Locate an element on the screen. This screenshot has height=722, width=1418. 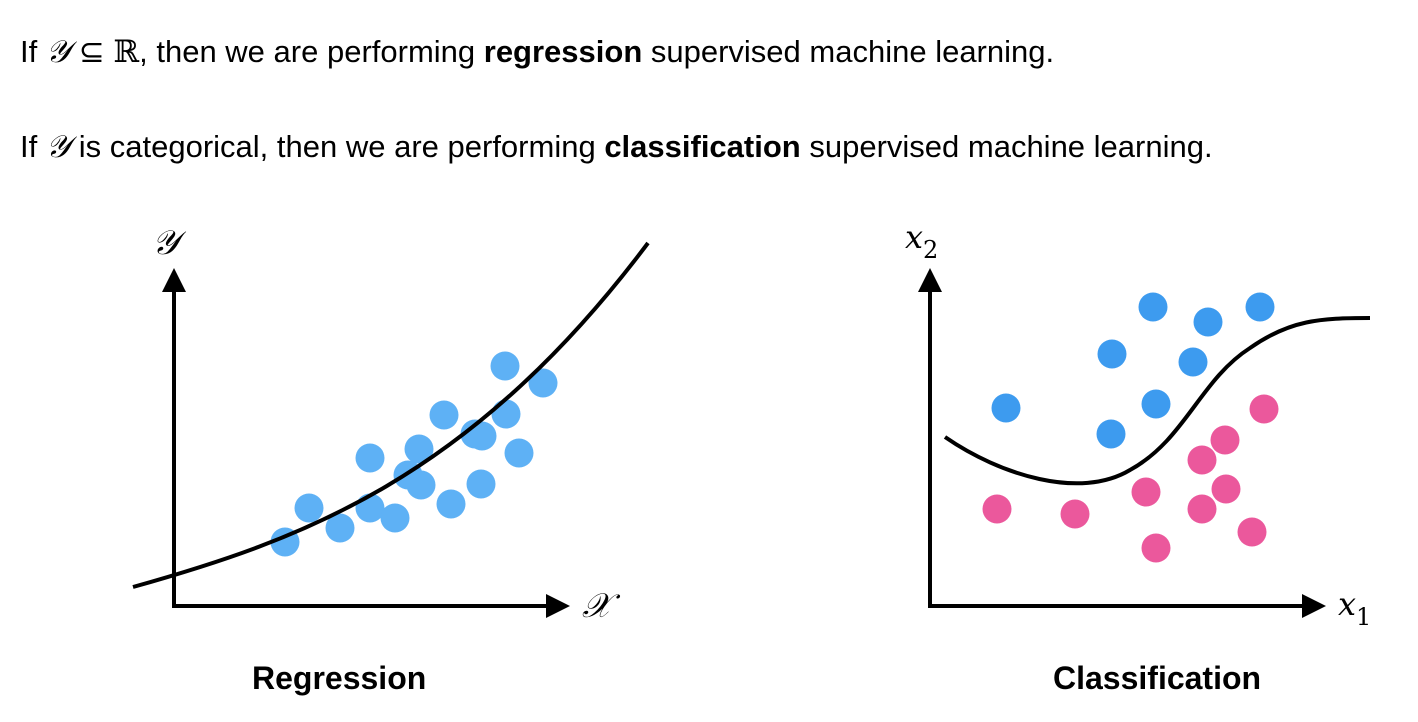
line2-middle: is categorical, then we are performing is located at coordinates (337, 146).